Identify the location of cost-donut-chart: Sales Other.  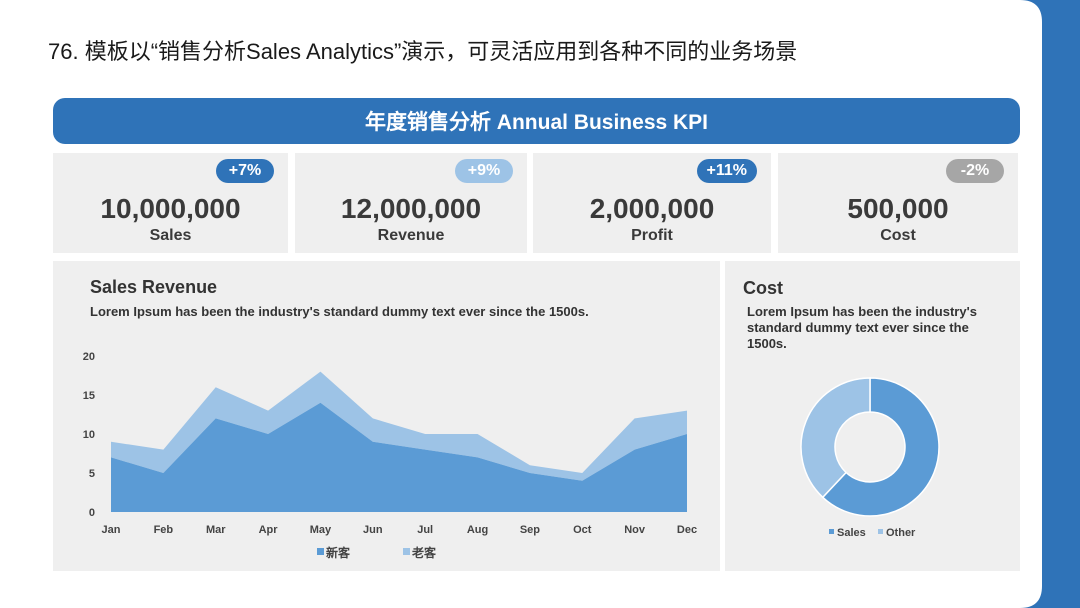
(870, 458).